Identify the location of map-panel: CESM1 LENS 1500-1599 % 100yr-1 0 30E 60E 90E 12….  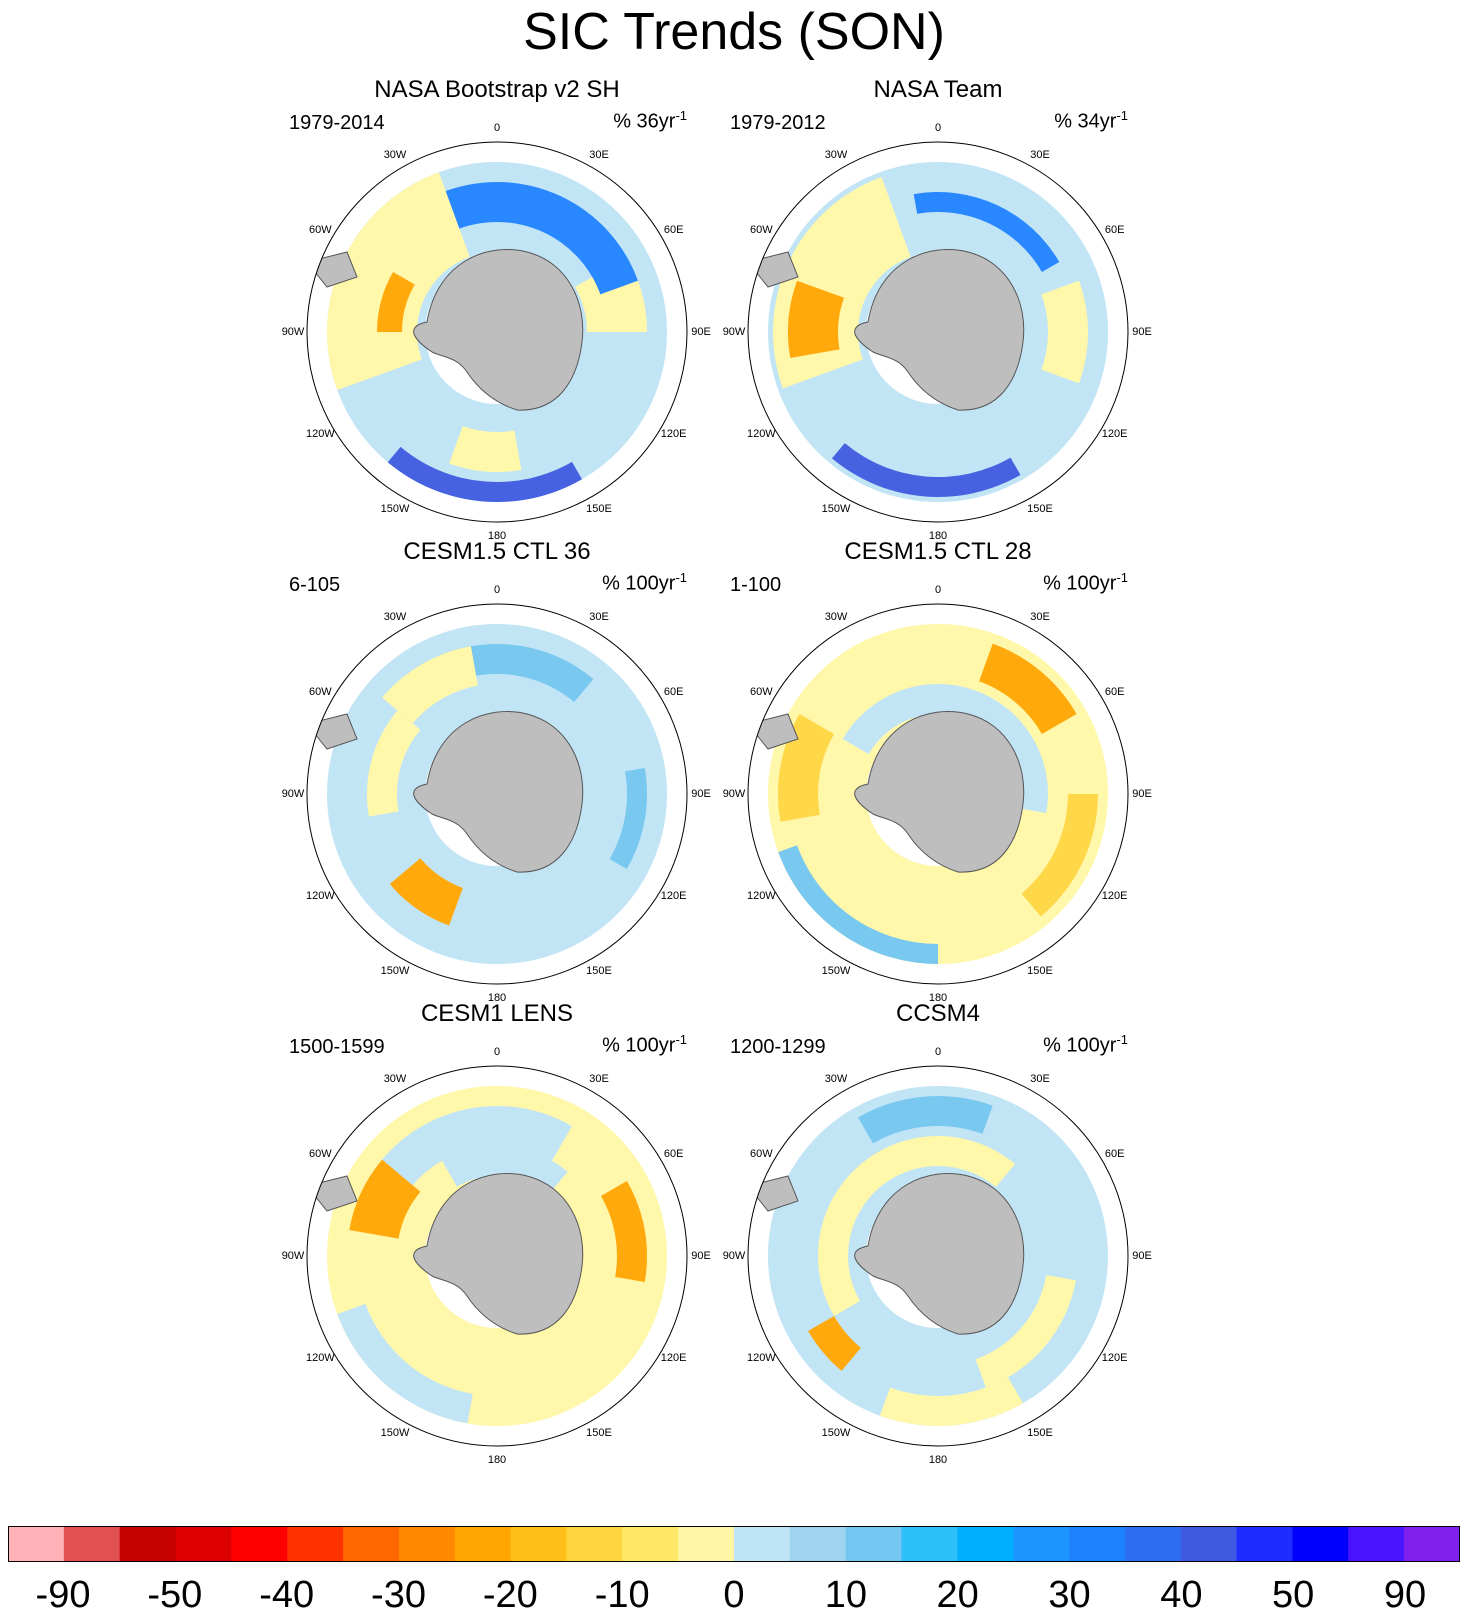
(497, 1233).